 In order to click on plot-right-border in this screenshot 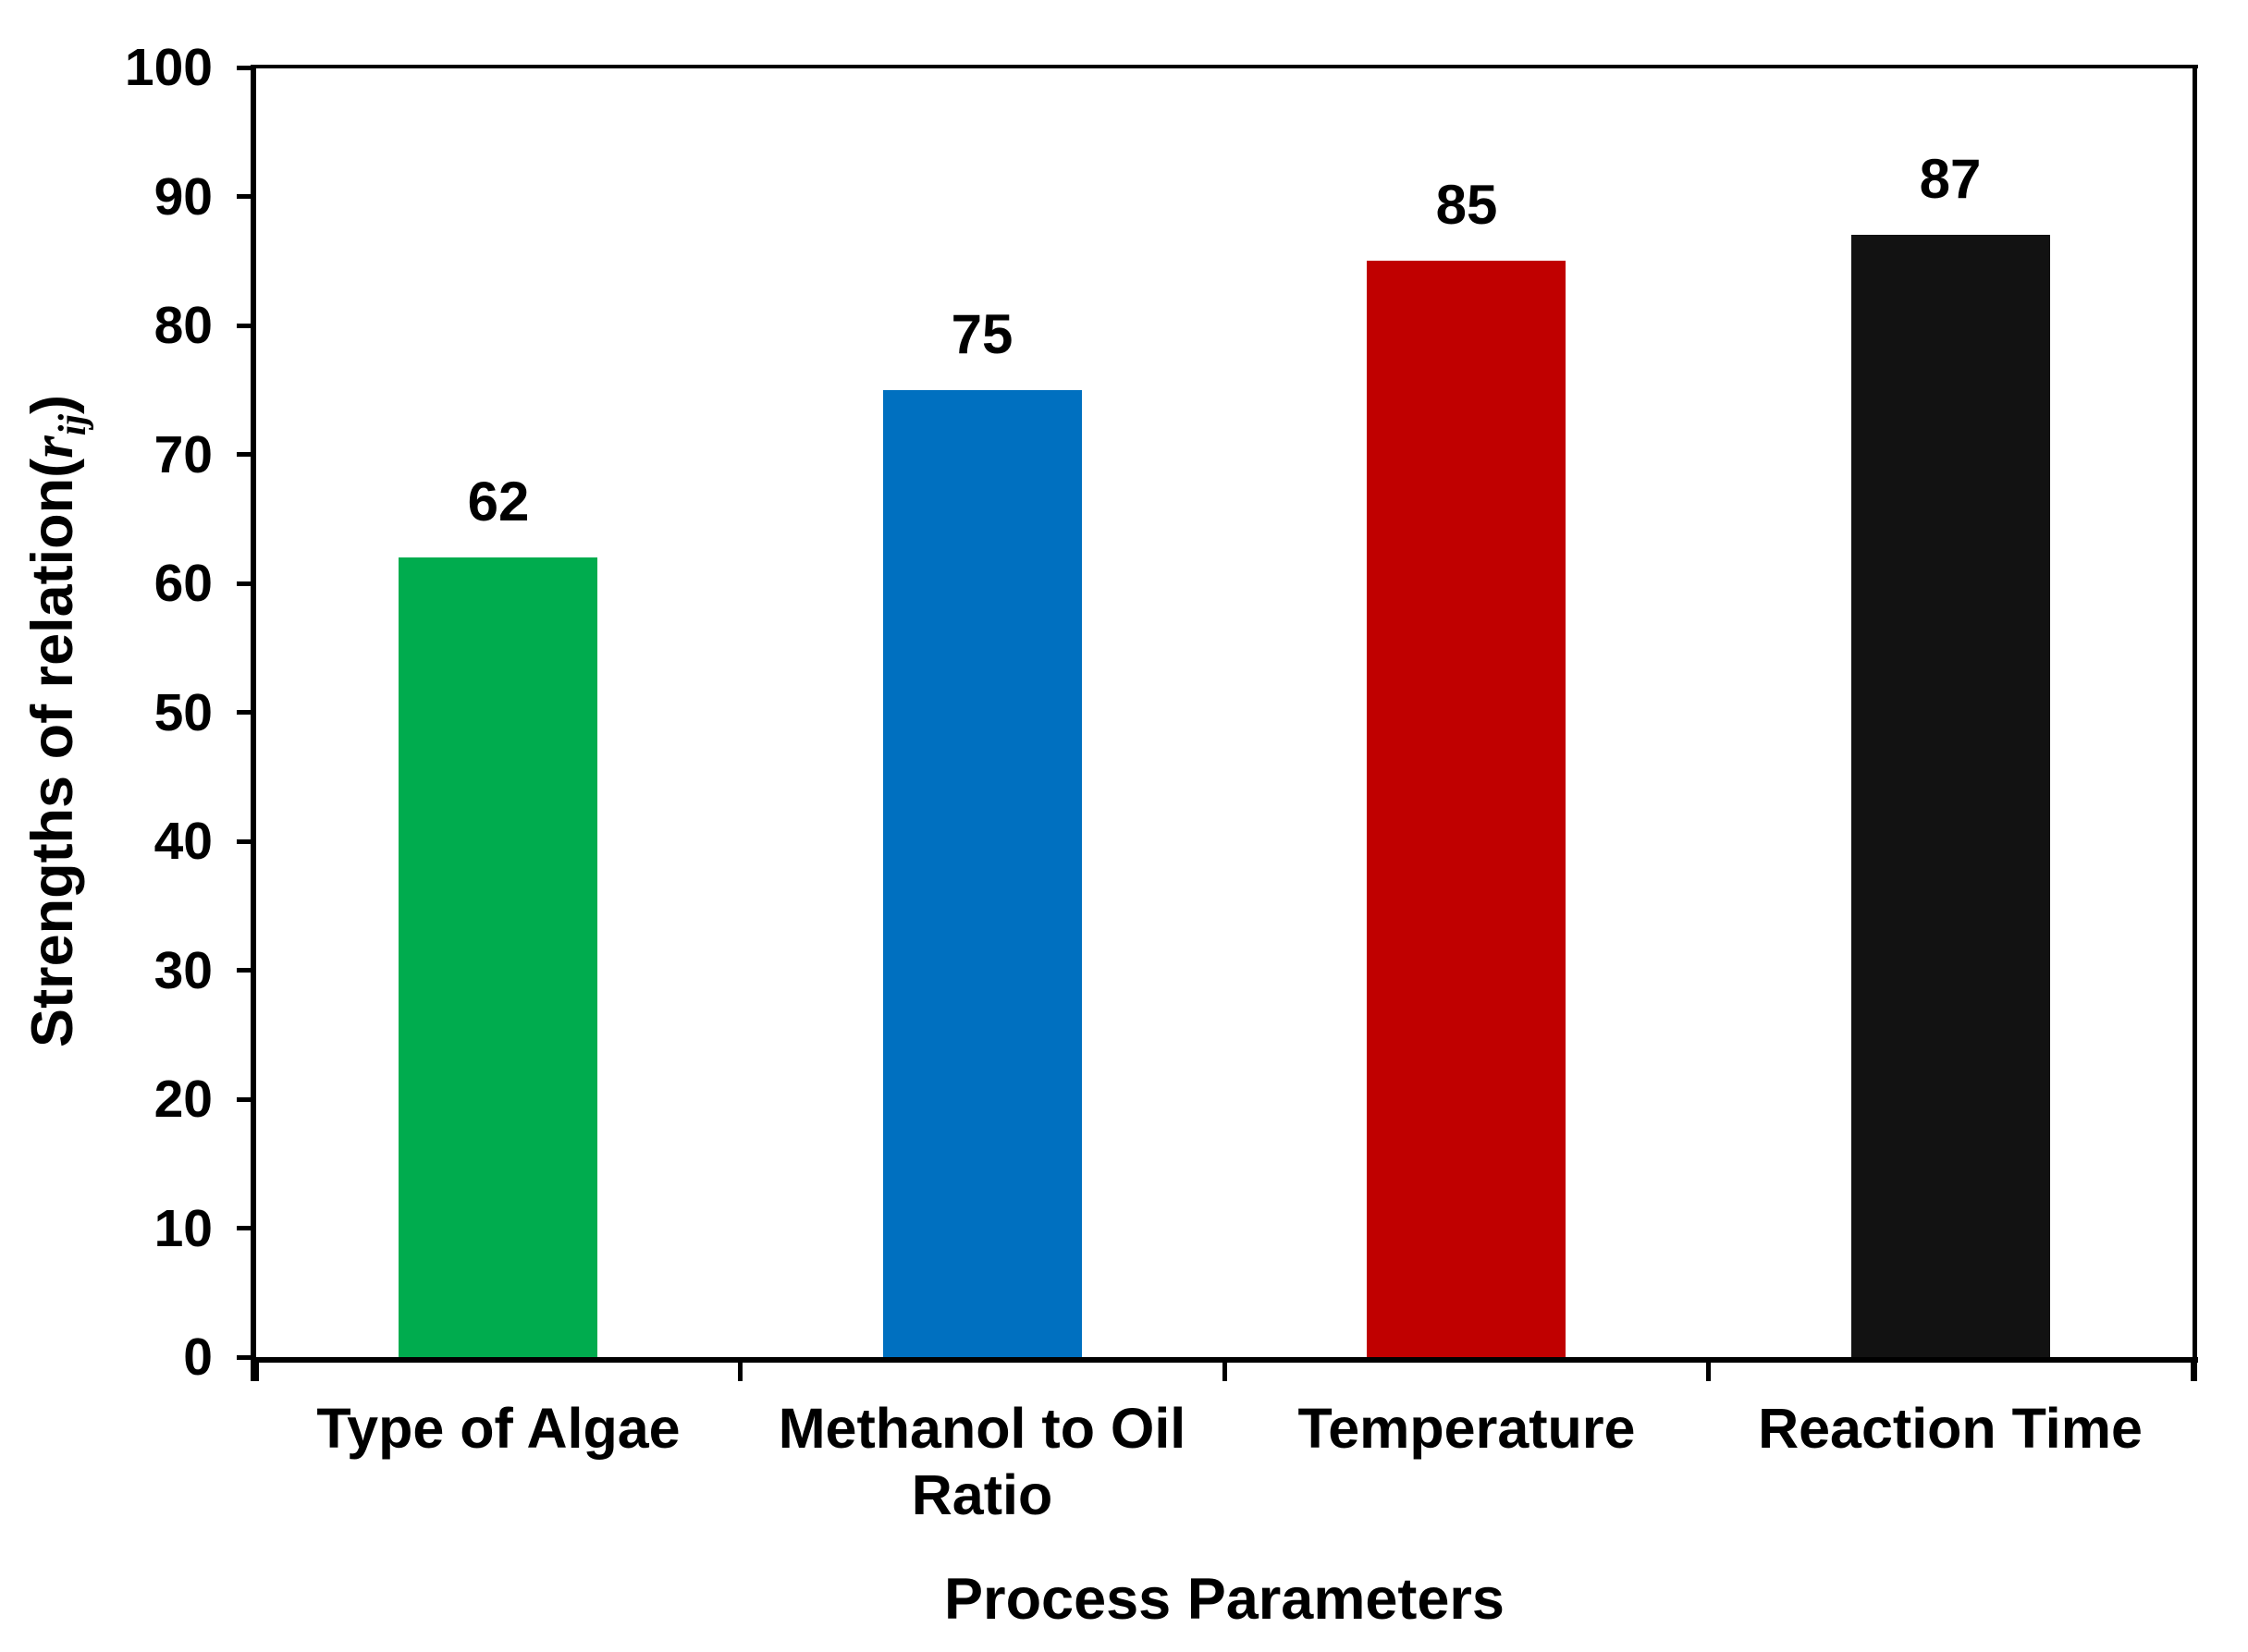, I will do `click(2195, 723)`.